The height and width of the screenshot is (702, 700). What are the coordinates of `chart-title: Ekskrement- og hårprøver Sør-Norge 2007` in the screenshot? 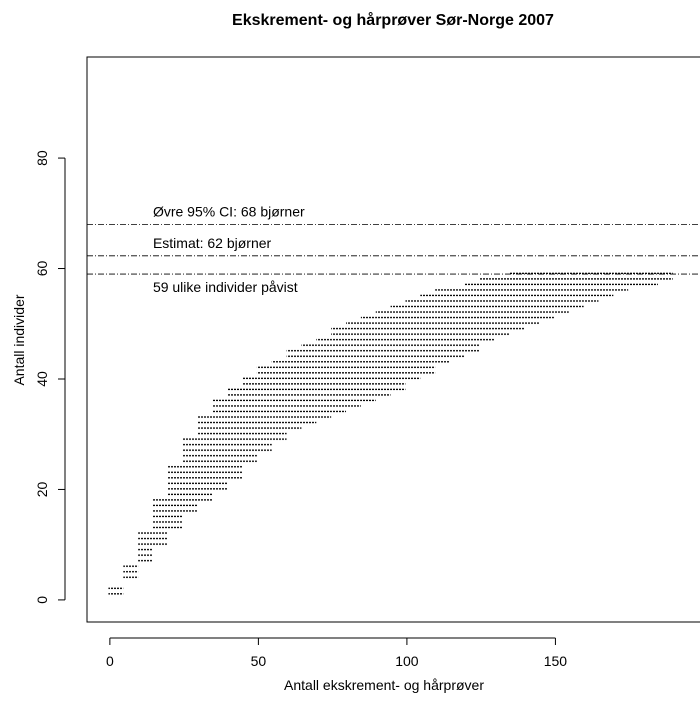 It's located at (393, 20).